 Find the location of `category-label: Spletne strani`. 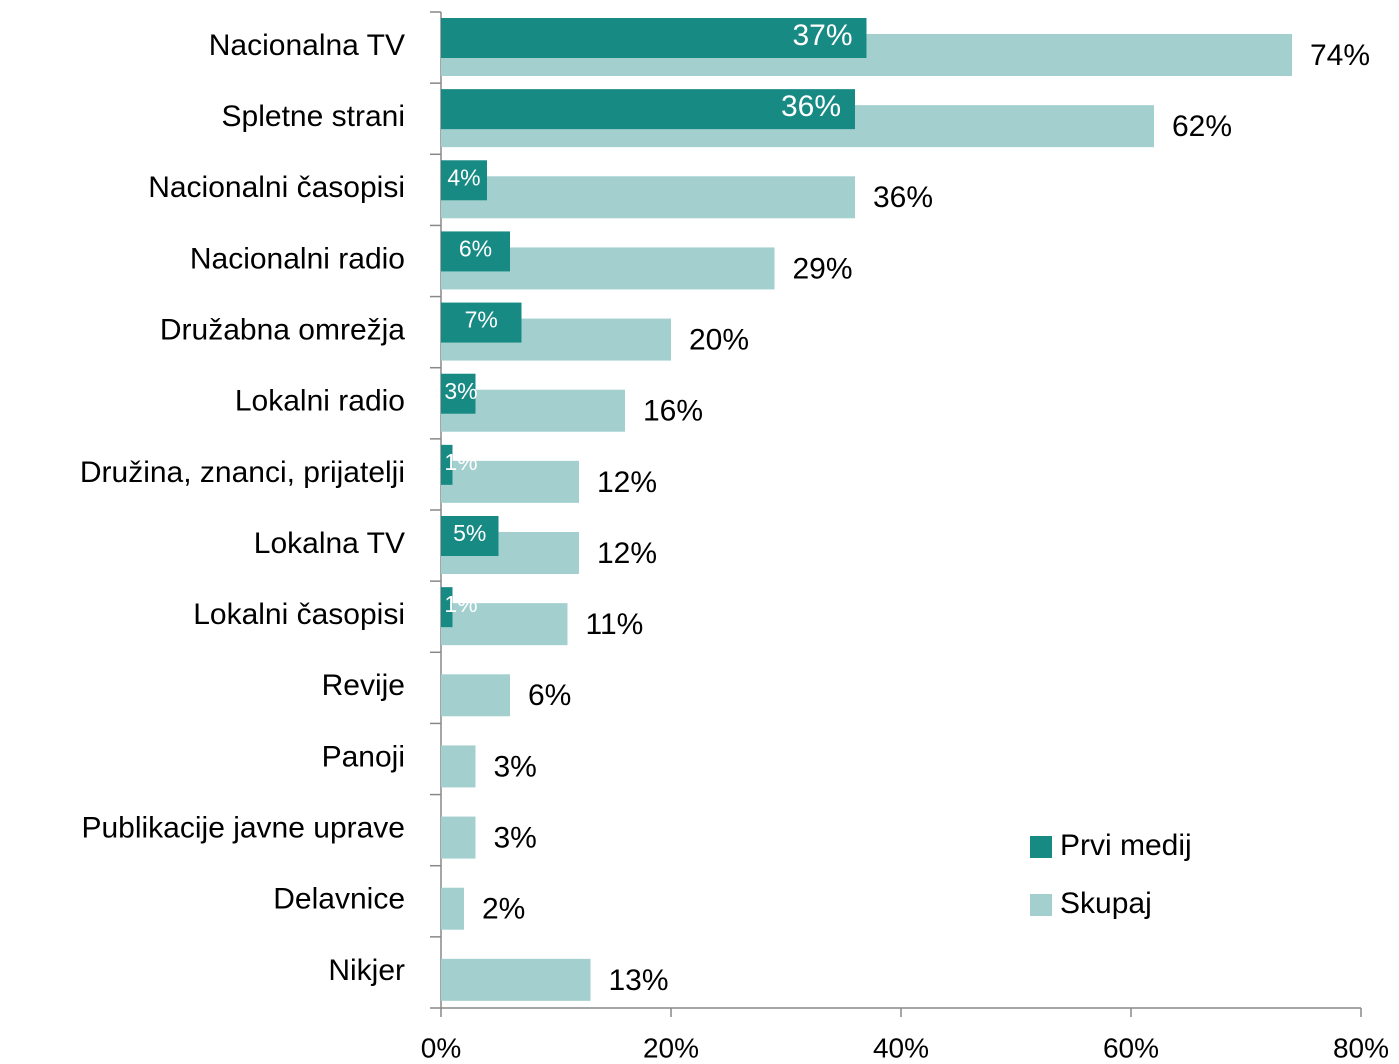

category-label: Spletne strani is located at coordinates (313, 116).